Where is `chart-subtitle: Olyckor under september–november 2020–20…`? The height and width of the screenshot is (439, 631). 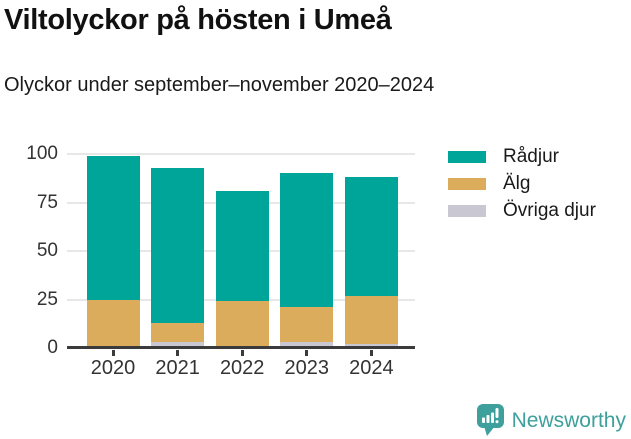
chart-subtitle: Olyckor under september–november 2020–20… is located at coordinates (219, 85).